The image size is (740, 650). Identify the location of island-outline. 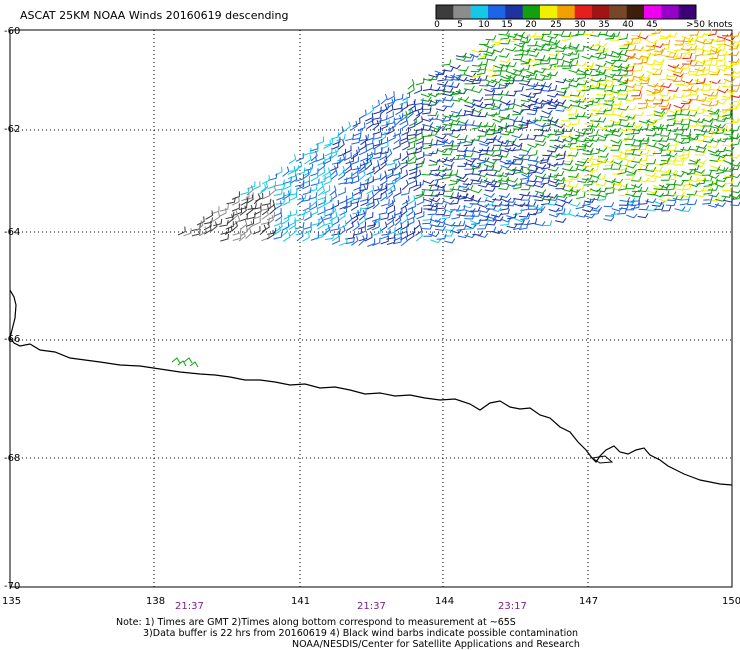
(602, 459).